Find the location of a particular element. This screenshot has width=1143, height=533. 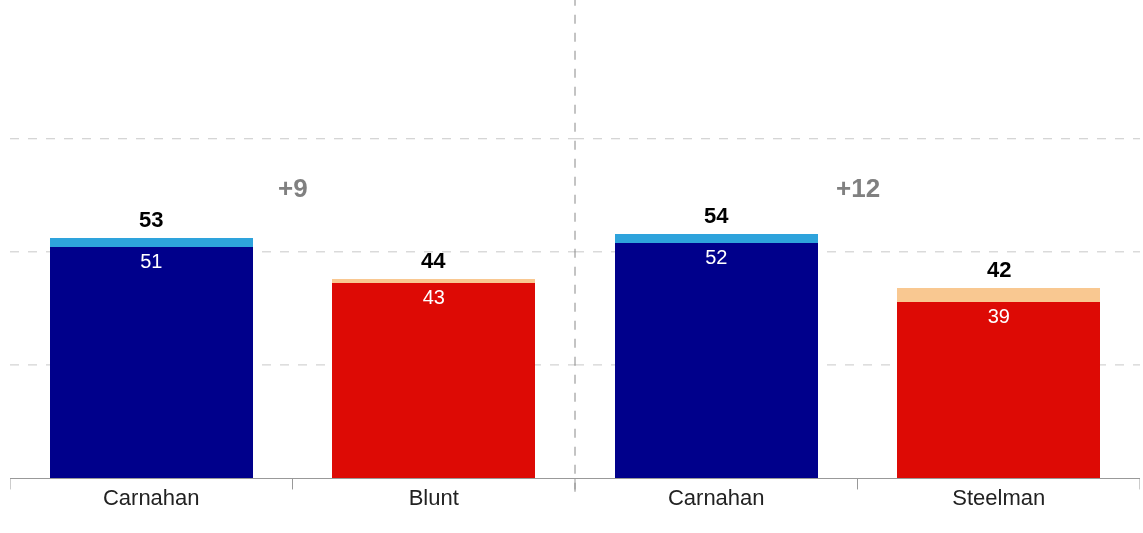

data-label: 51 is located at coordinates (151, 261).